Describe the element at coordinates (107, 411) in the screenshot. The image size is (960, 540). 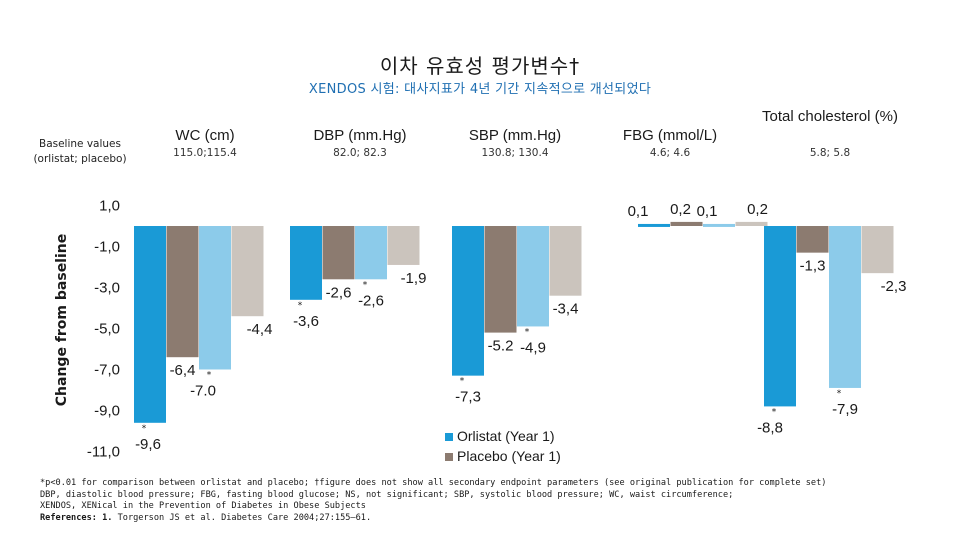
I see `y-tick-label: -9,0` at that location.